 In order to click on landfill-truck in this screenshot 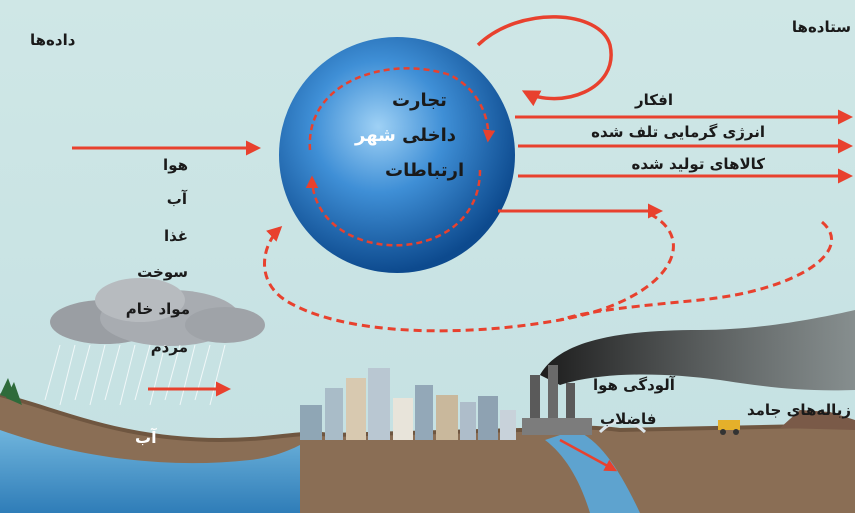, I will do `click(786, 422)`.